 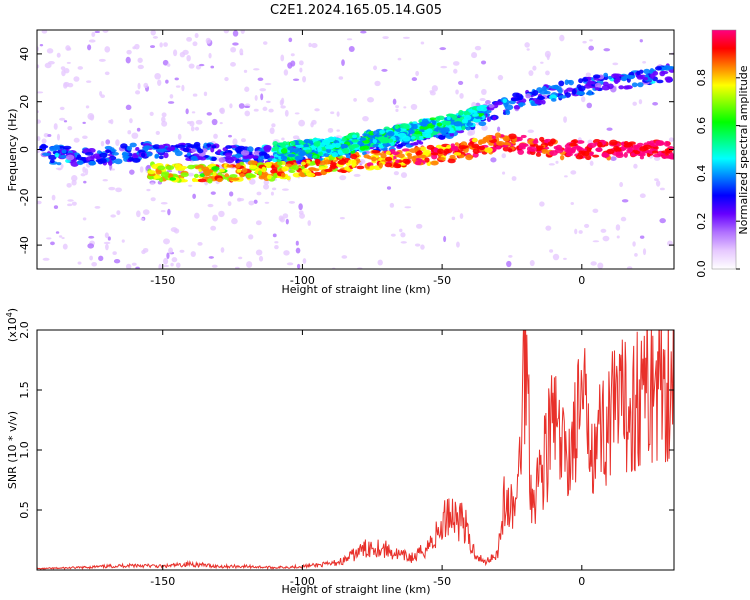 What do you see at coordinates (355, 289) in the screenshot?
I see `spectrogram-x-label: Height of straight line (km)` at bounding box center [355, 289].